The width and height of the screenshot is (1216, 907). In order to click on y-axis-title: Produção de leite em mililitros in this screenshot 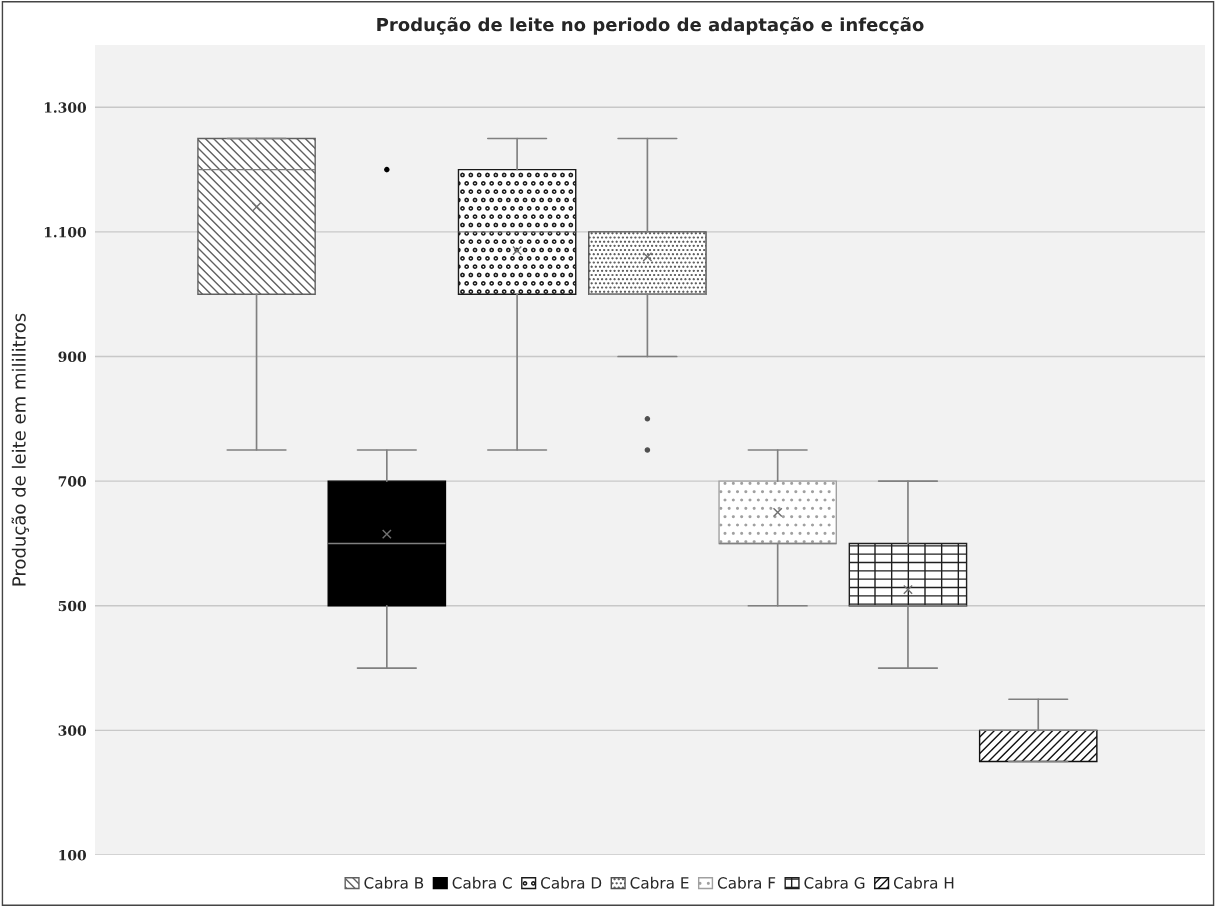, I will do `click(20, 449)`.